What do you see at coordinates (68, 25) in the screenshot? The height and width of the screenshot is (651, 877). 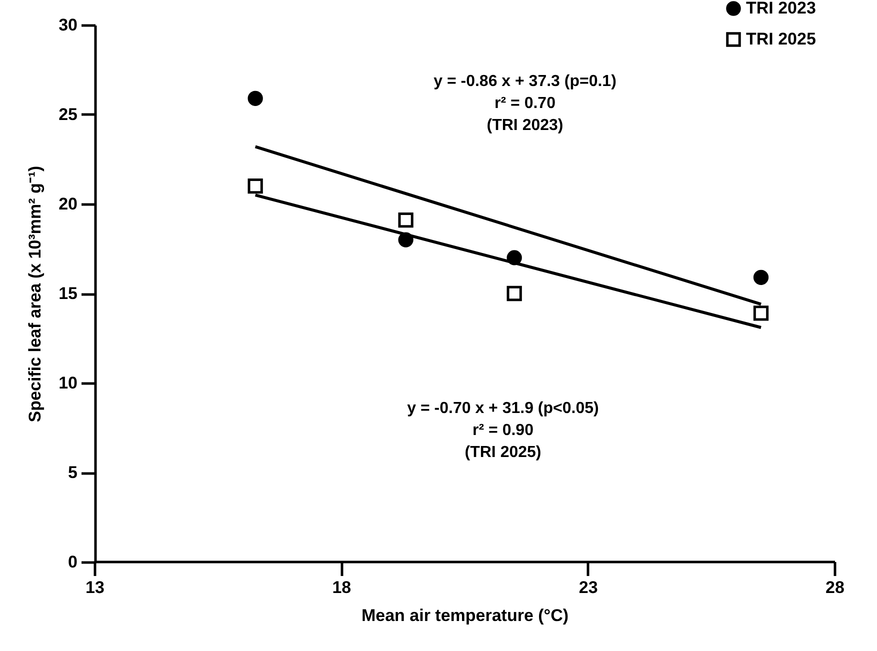 I see `y-tick-label: 30` at bounding box center [68, 25].